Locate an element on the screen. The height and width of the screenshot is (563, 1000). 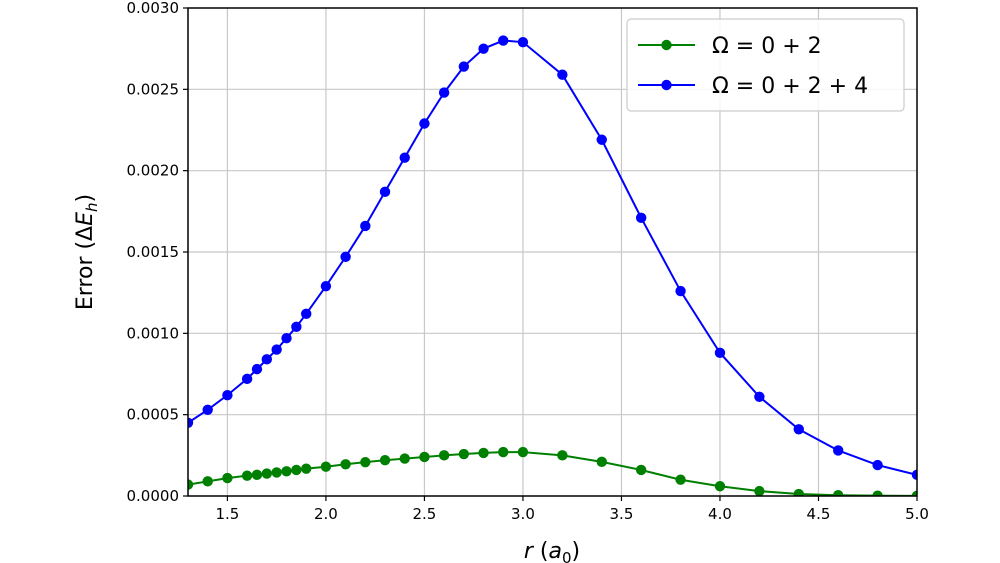
y-tick-label: 0.0005 is located at coordinates (153, 415).